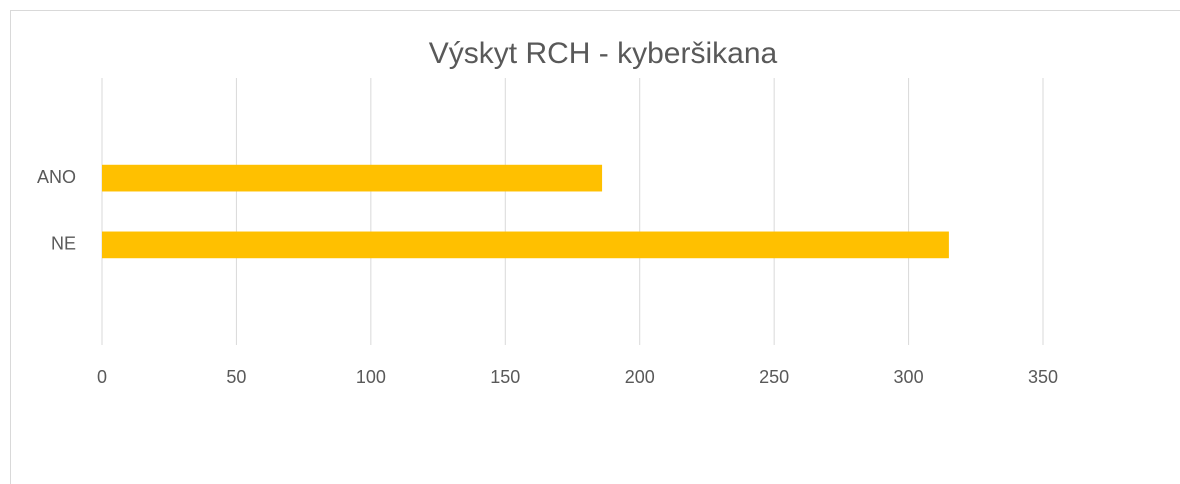 Image resolution: width=1180 pixels, height=484 pixels. I want to click on x-tick-label: 250, so click(774, 377).